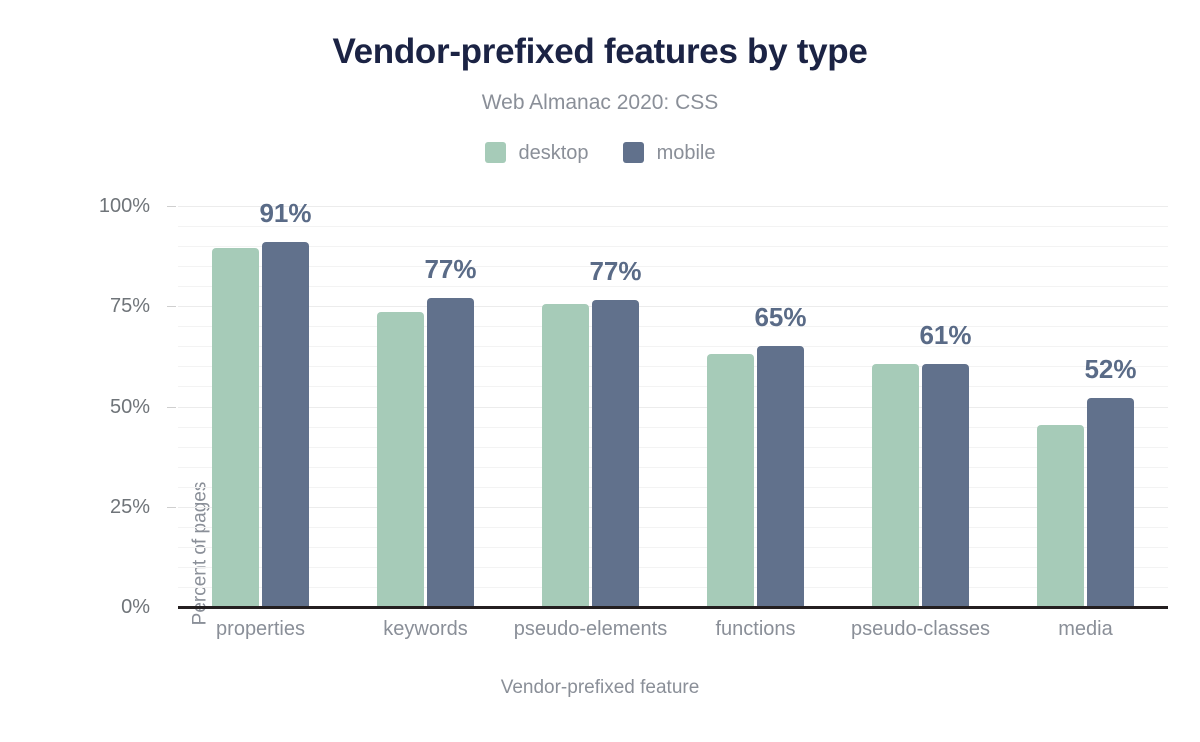 This screenshot has width=1200, height=742. Describe the element at coordinates (730, 480) in the screenshot. I see `bar-desktop-functions` at that location.